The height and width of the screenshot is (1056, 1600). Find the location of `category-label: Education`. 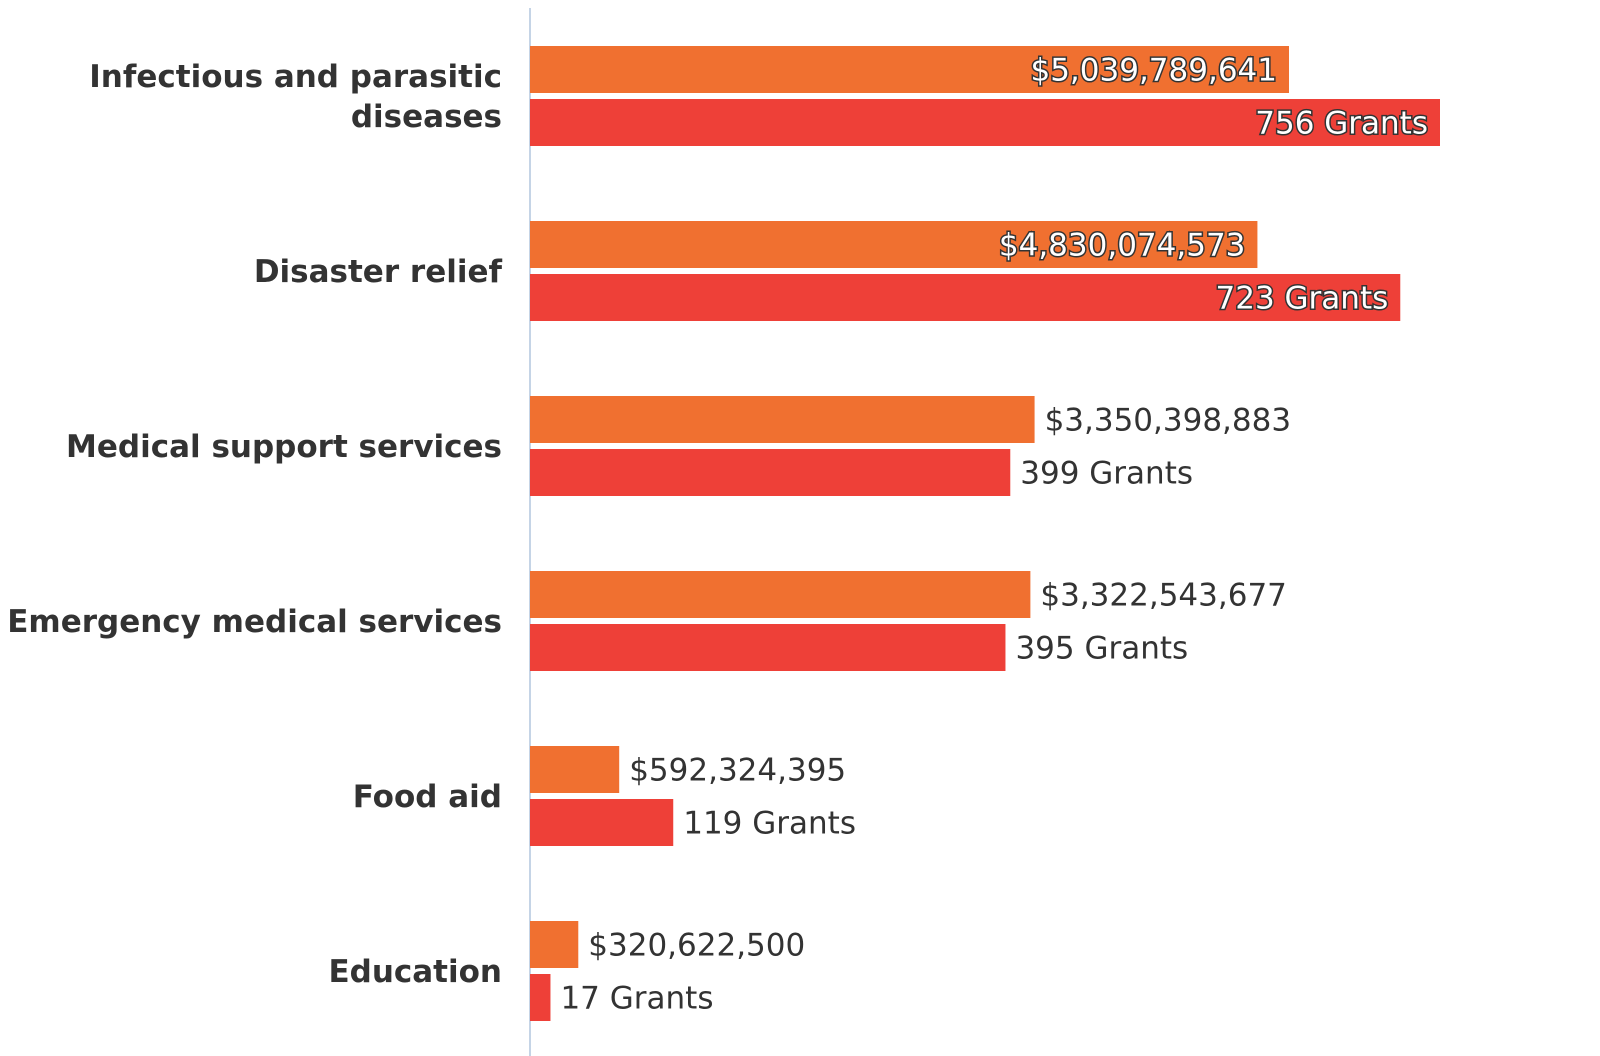

category-label: Education is located at coordinates (415, 972).